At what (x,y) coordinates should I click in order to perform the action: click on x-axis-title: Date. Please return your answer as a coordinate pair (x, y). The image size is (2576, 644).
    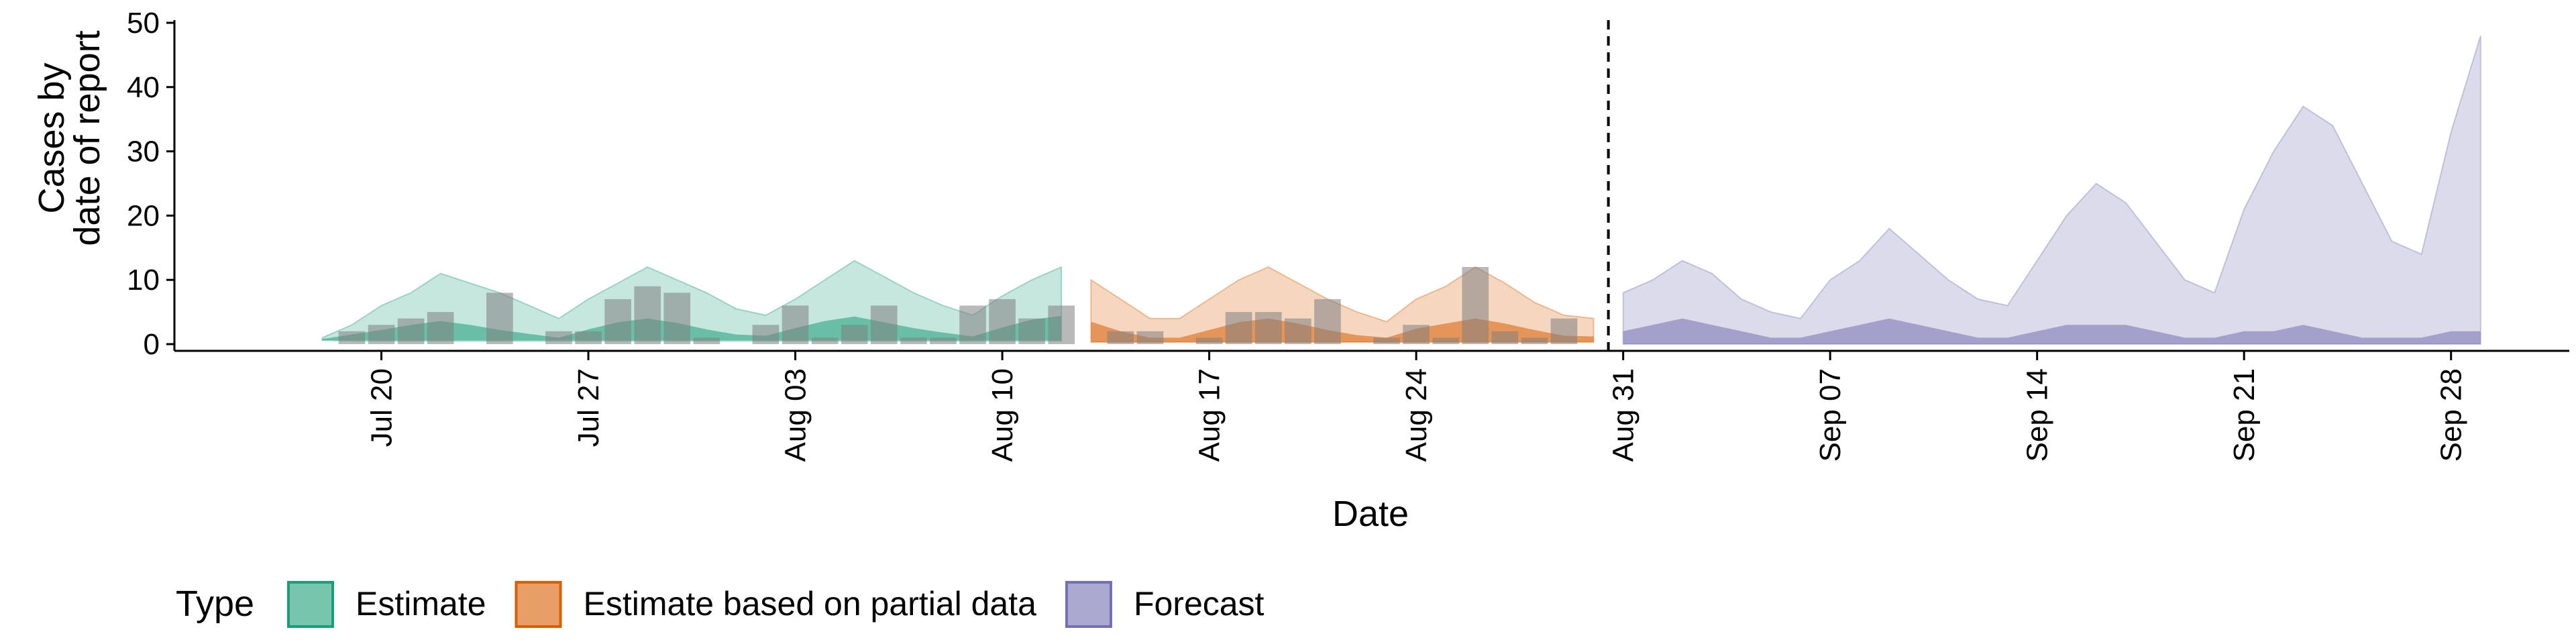
    Looking at the image, I should click on (1370, 514).